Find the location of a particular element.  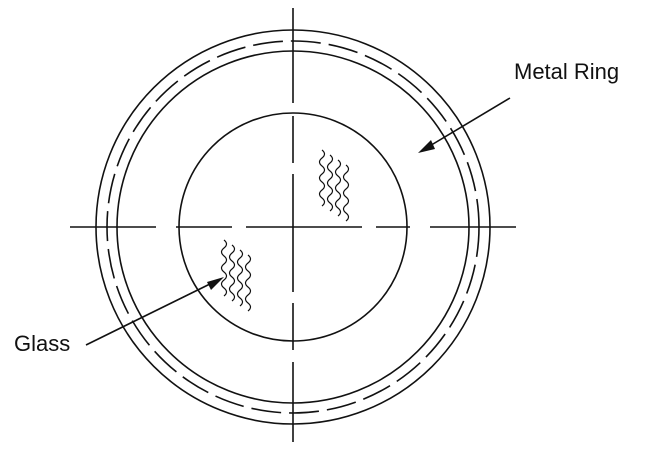

glass-reflection-marks-lower is located at coordinates (236, 275).